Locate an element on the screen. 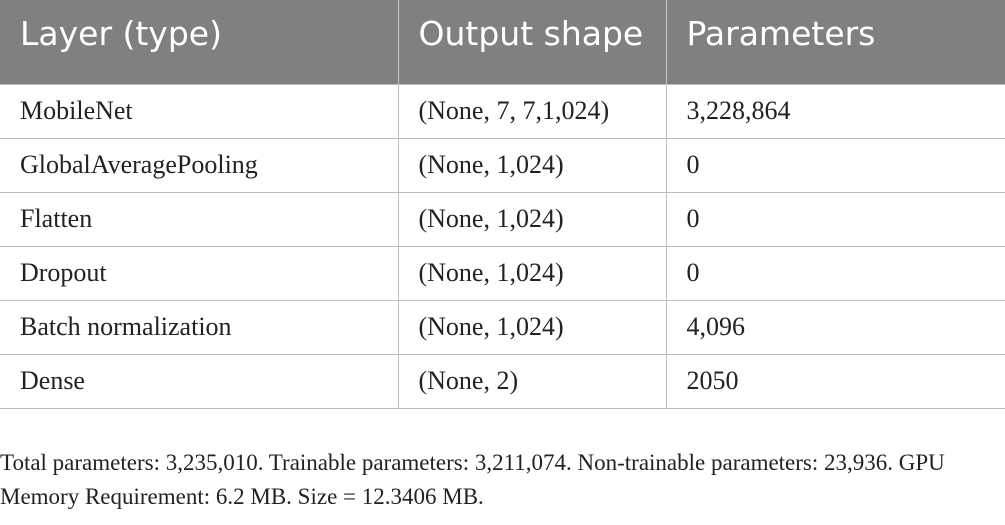  table-row: Dense (None, 2) 2050 is located at coordinates (502, 381).